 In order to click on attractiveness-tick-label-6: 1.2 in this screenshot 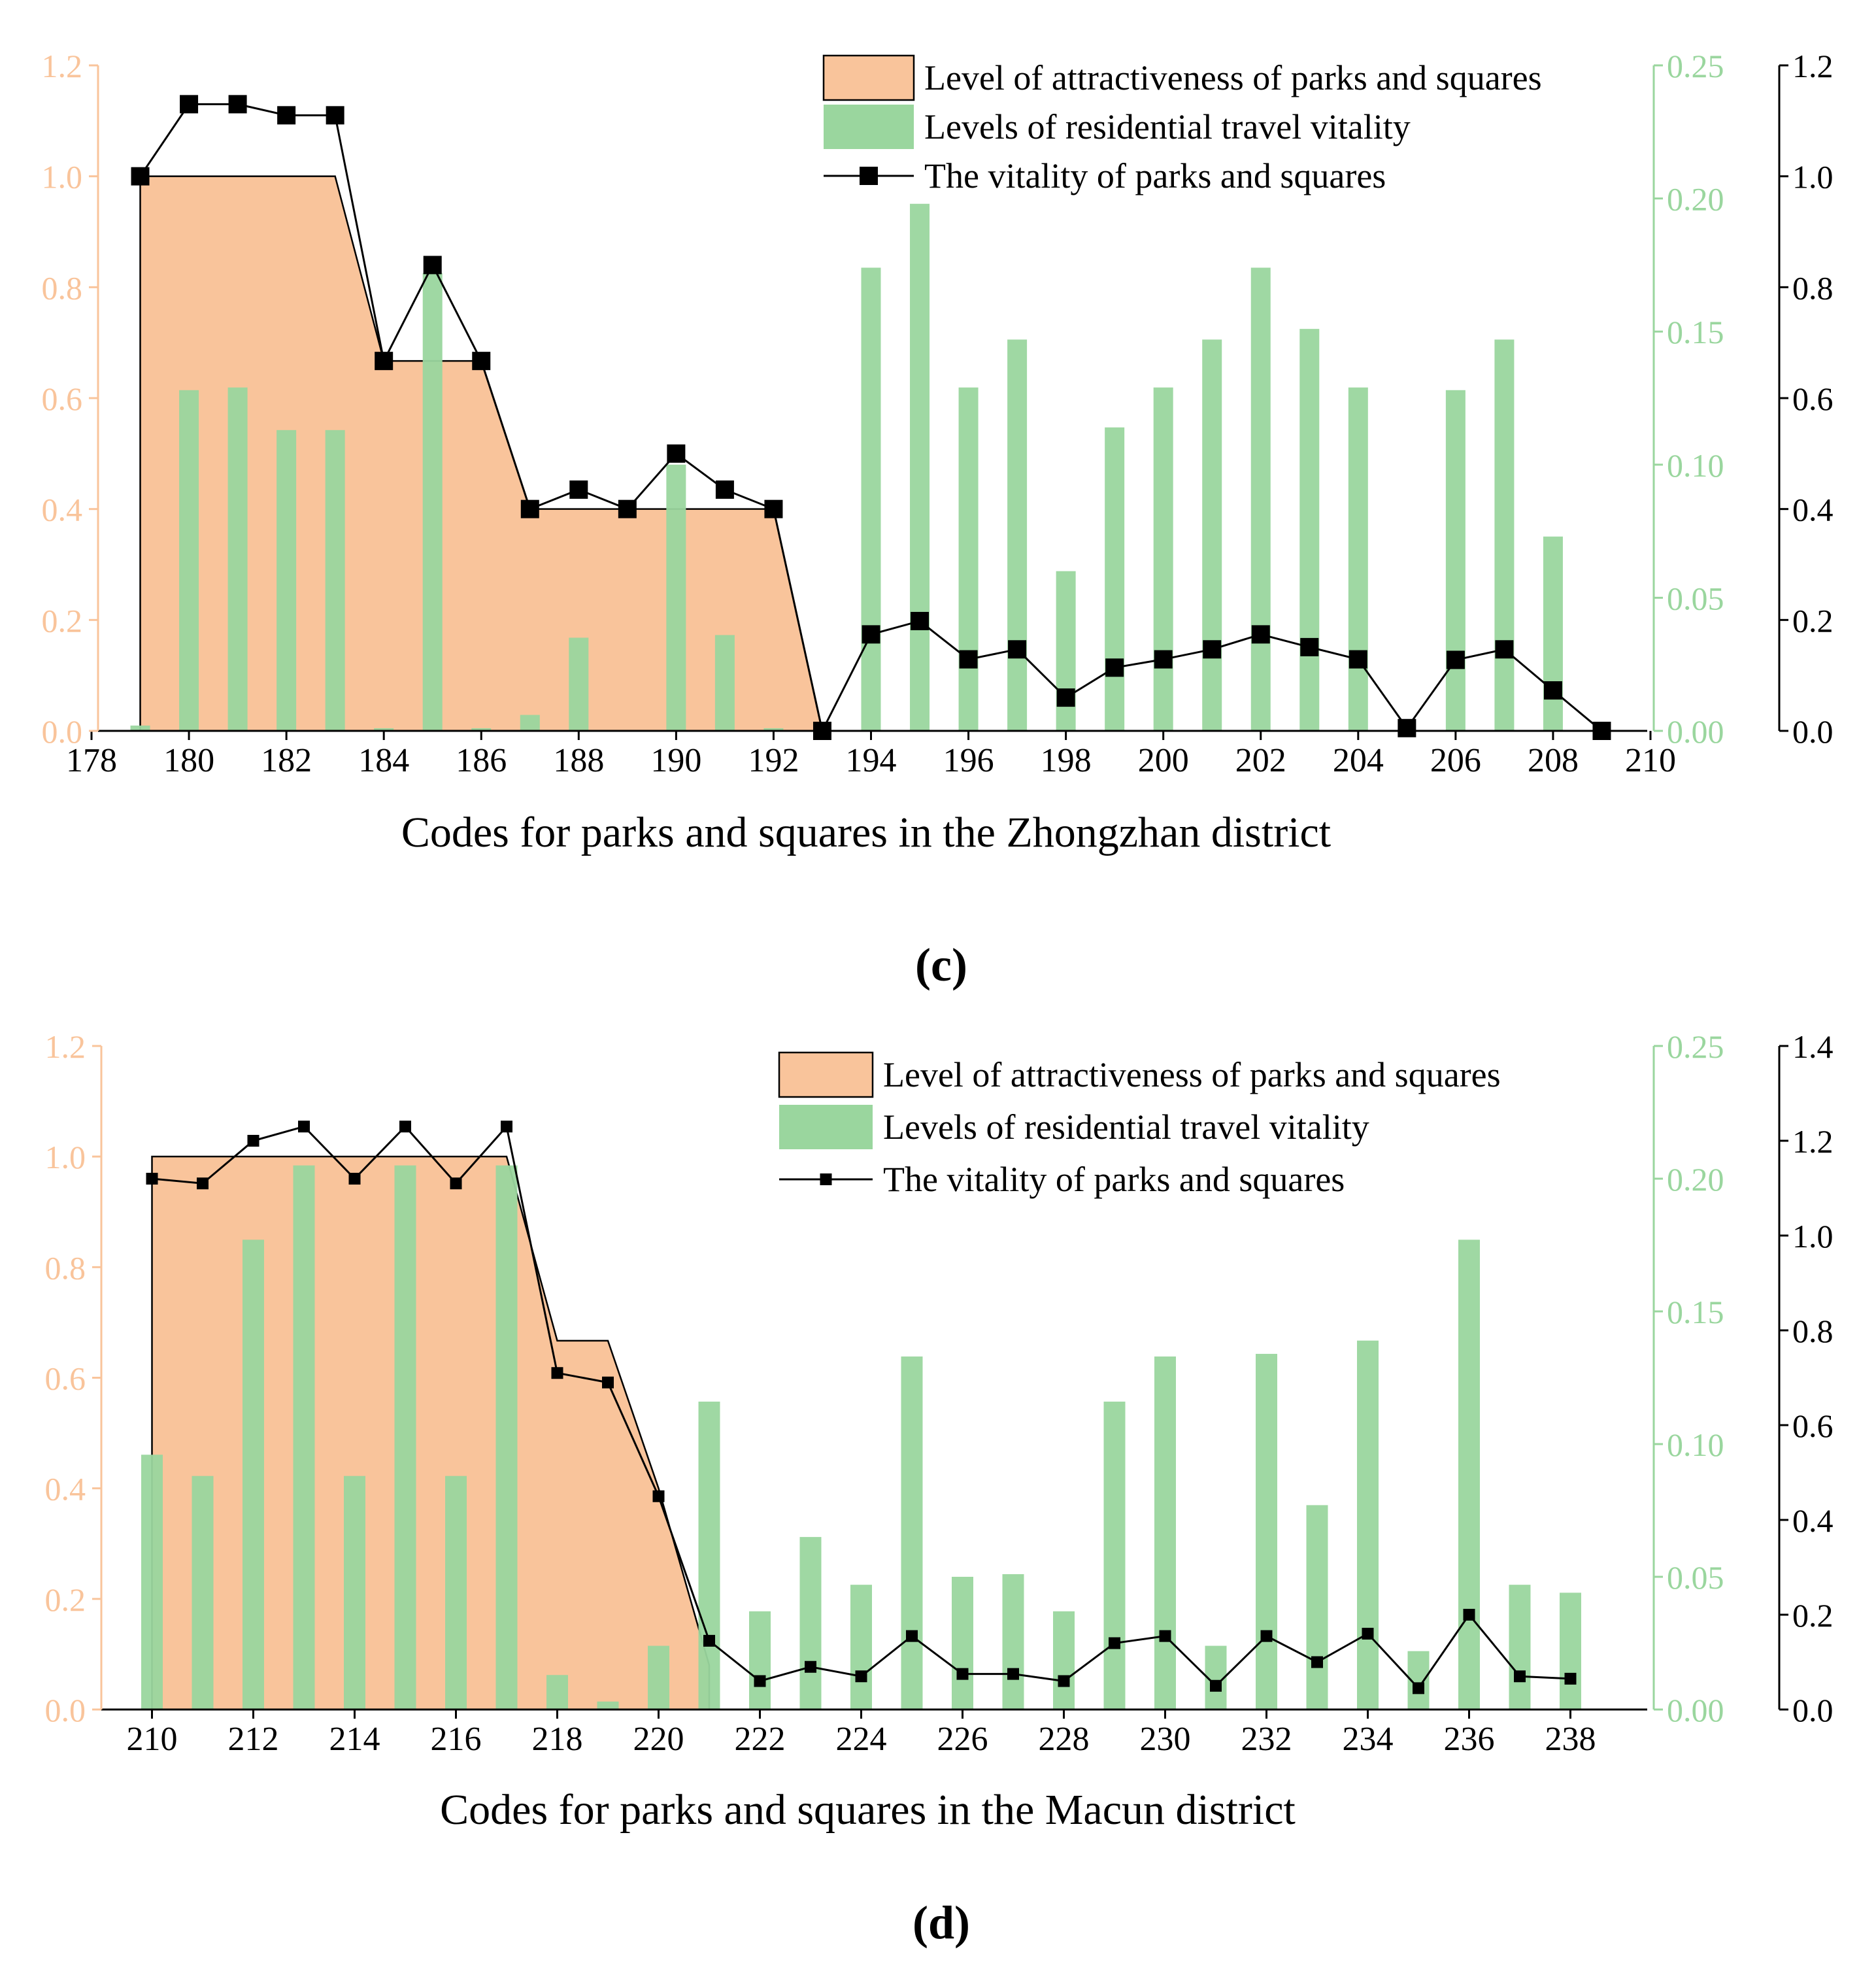, I will do `click(65, 1046)`.